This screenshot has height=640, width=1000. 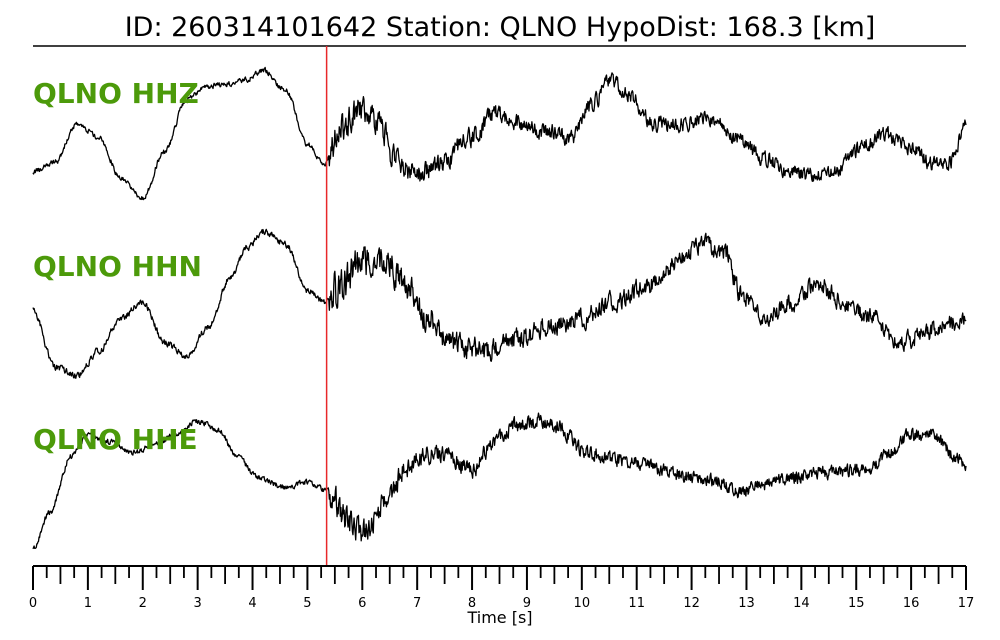 I want to click on x-axis: 0 1 2 3 4 5 6 7 8 9 10 11 12 13 14 15 16 17 Time [s], so click(x=501, y=596).